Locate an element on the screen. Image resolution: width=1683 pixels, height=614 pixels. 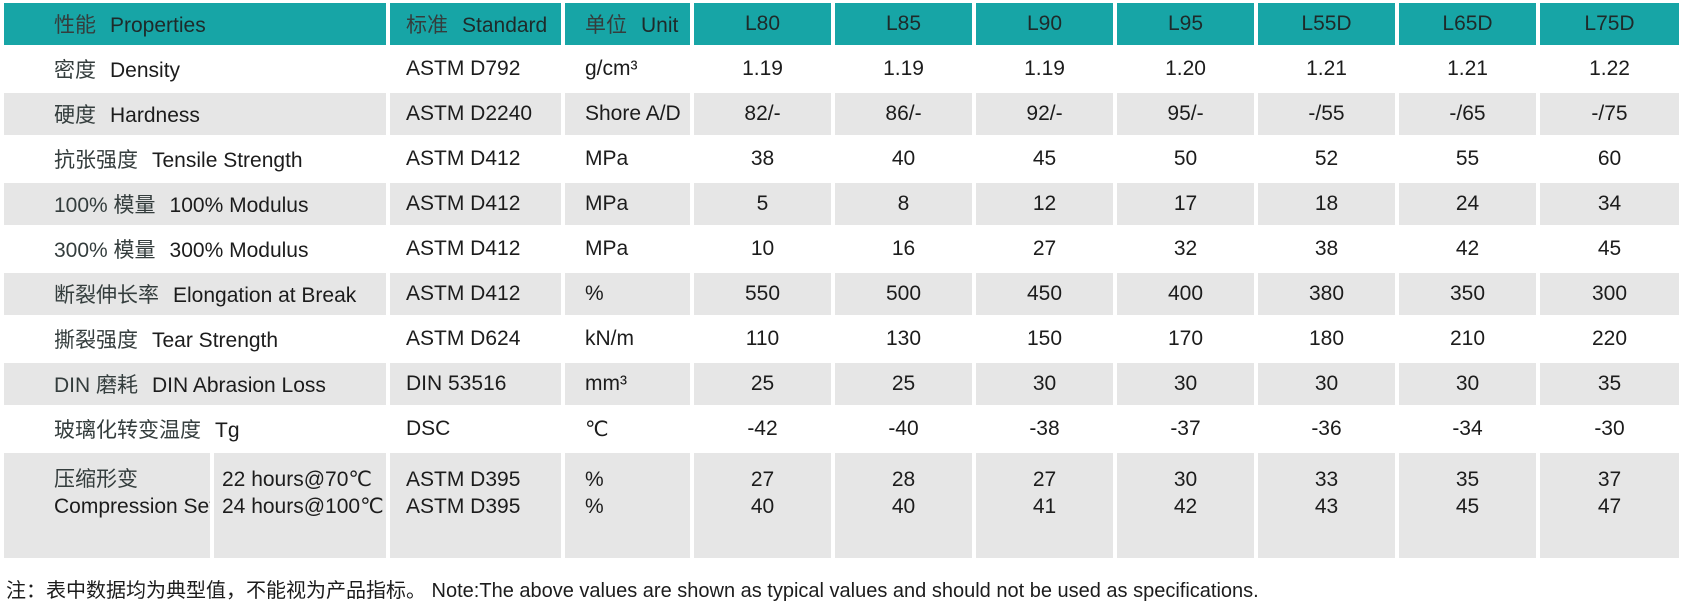
property-name-en: Tensile Strength is located at coordinates (227, 160).